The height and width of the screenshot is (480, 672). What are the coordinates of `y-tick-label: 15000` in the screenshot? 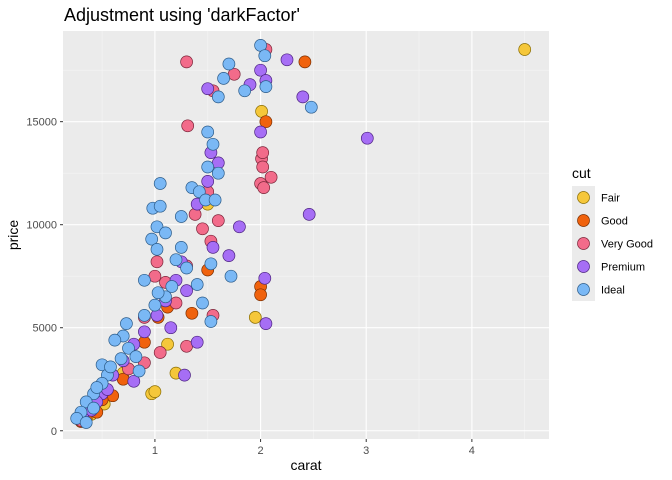 It's located at (41, 123).